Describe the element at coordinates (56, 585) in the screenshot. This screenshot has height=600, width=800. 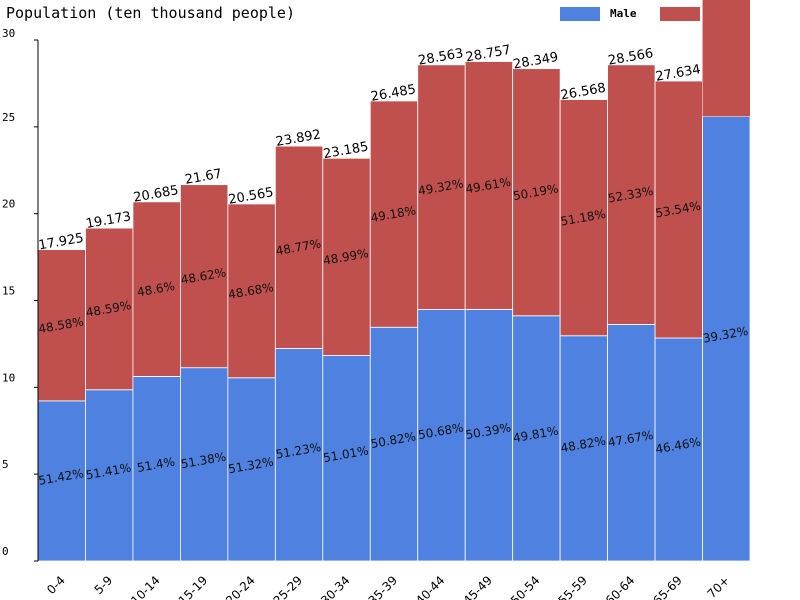
I see `x-tick-label: 0-4` at that location.